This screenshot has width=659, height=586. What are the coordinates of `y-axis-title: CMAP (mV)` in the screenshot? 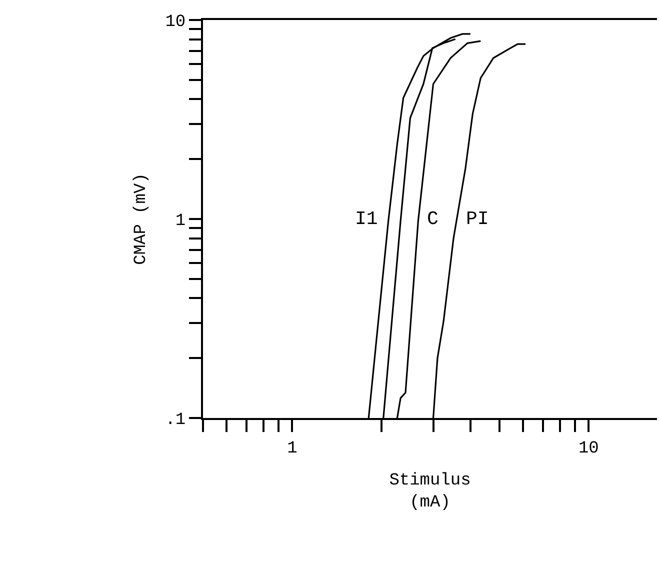 It's located at (142, 219).